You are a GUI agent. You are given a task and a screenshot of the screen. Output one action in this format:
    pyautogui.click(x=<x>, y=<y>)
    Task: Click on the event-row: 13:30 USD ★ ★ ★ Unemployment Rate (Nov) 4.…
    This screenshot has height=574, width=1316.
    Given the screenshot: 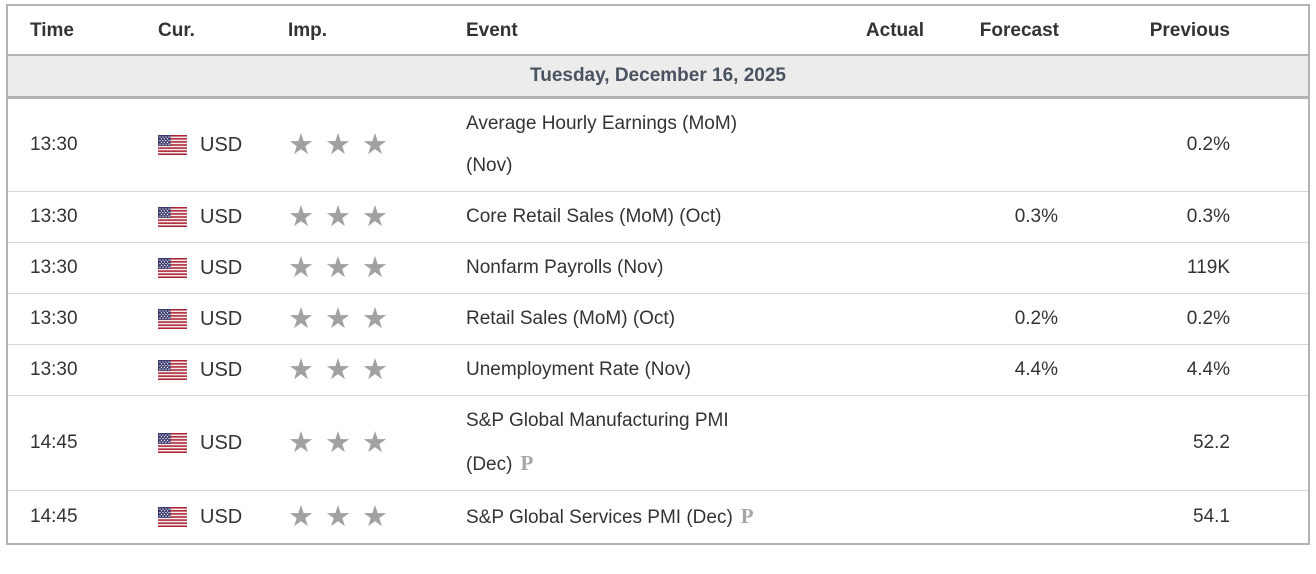 What is the action you would take?
    pyautogui.click(x=658, y=370)
    